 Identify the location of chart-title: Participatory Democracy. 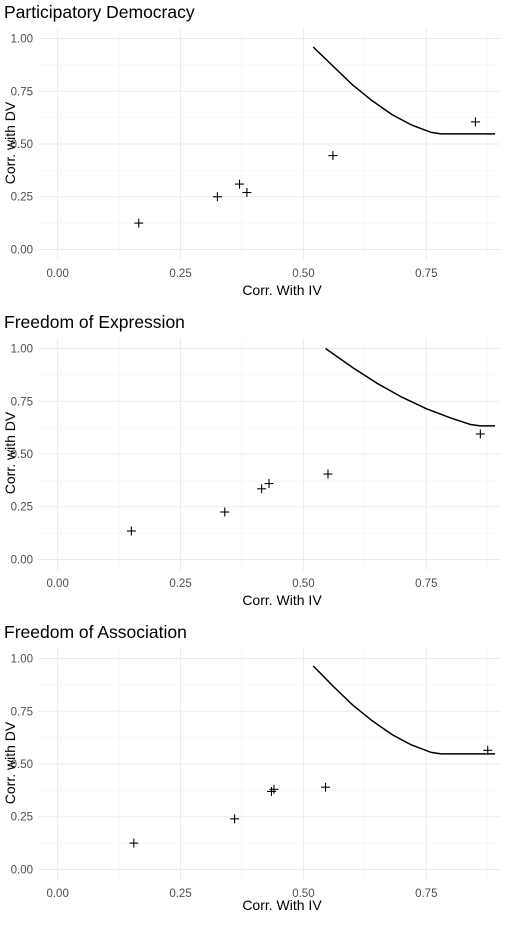
(99, 12).